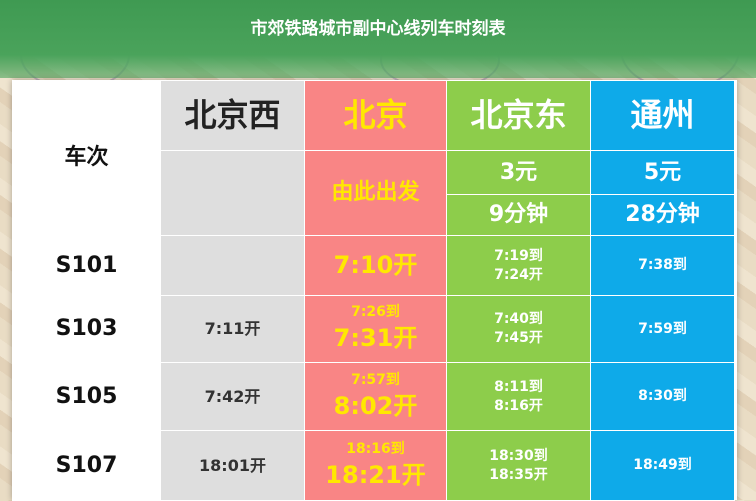 Image resolution: width=756 pixels, height=501 pixels. Describe the element at coordinates (518, 338) in the screenshot. I see `beijingdong-departure: 7:45开` at that location.